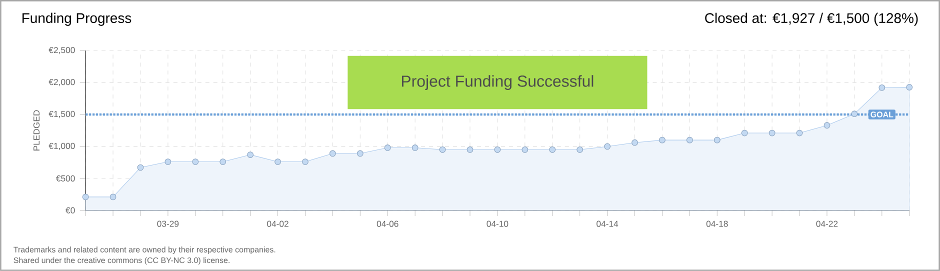 The width and height of the screenshot is (940, 271). I want to click on y-tick-label: €1,500, so click(61, 114).